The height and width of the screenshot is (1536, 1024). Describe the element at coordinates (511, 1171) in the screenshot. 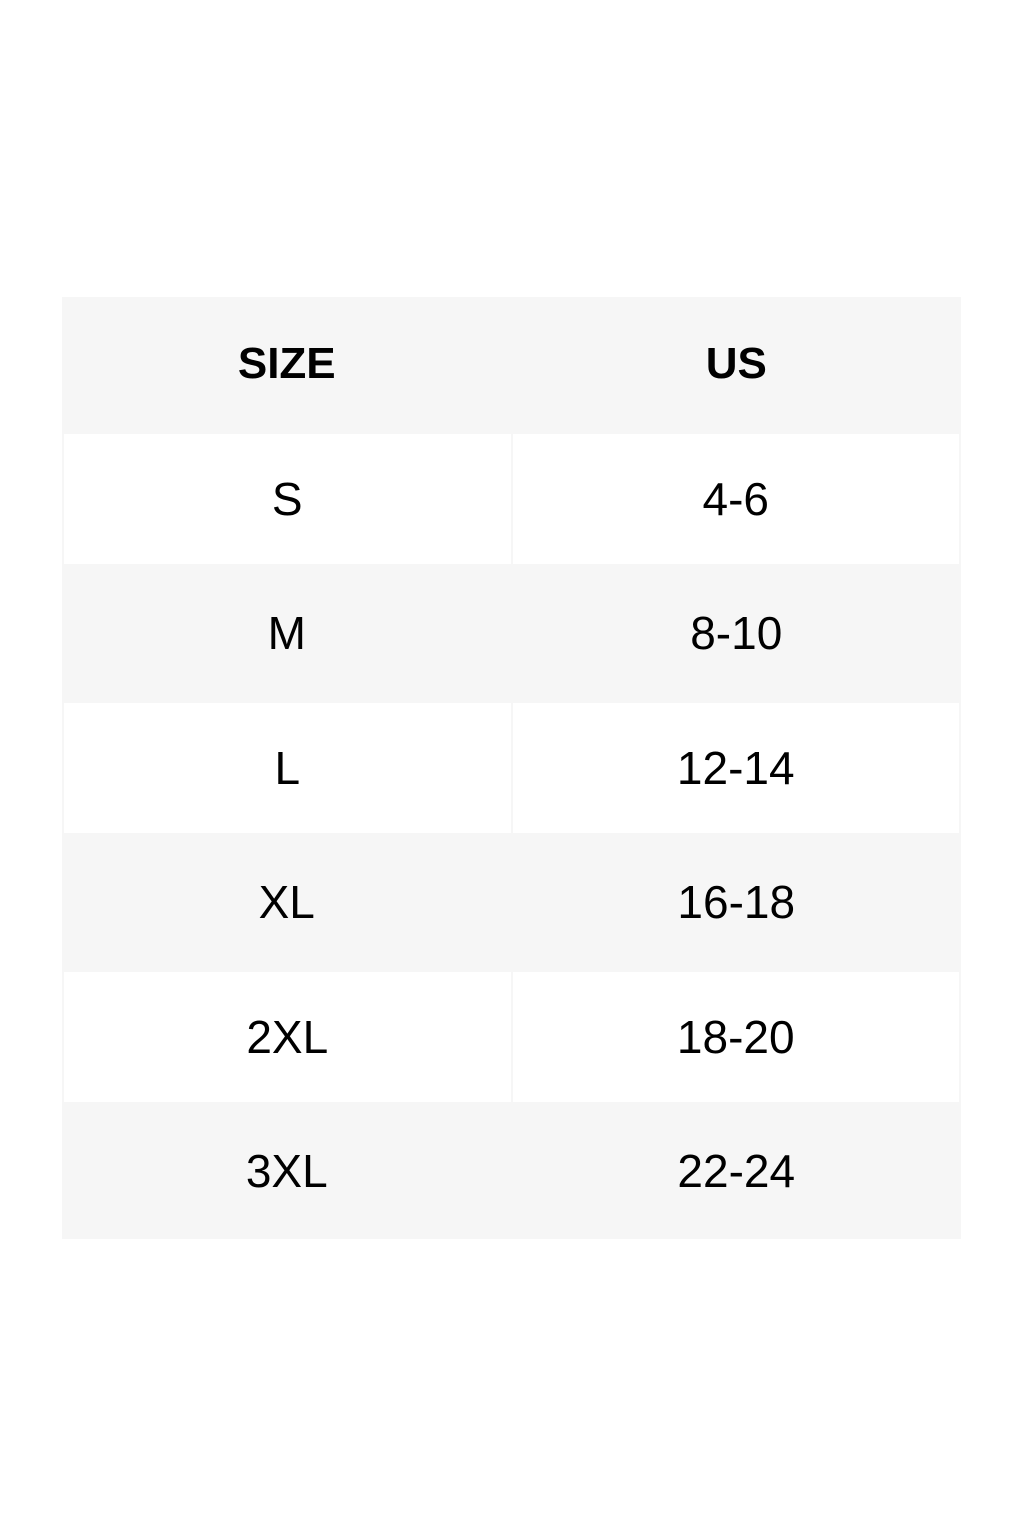

I see `table-row: 3XL 22-24` at that location.